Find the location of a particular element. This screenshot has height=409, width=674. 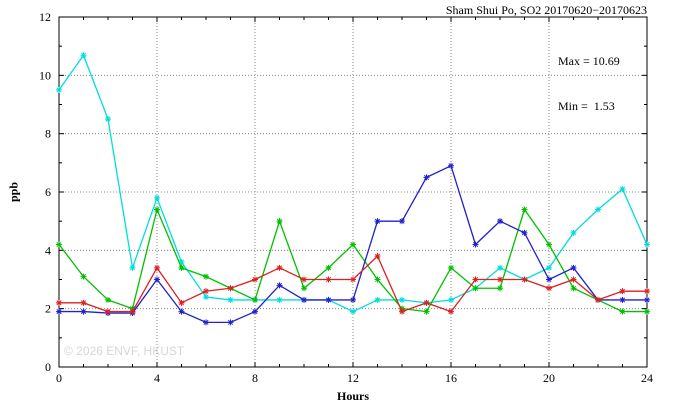

maxmin-annotation: Max = 10.69 Min = 1.53 is located at coordinates (589, 84).